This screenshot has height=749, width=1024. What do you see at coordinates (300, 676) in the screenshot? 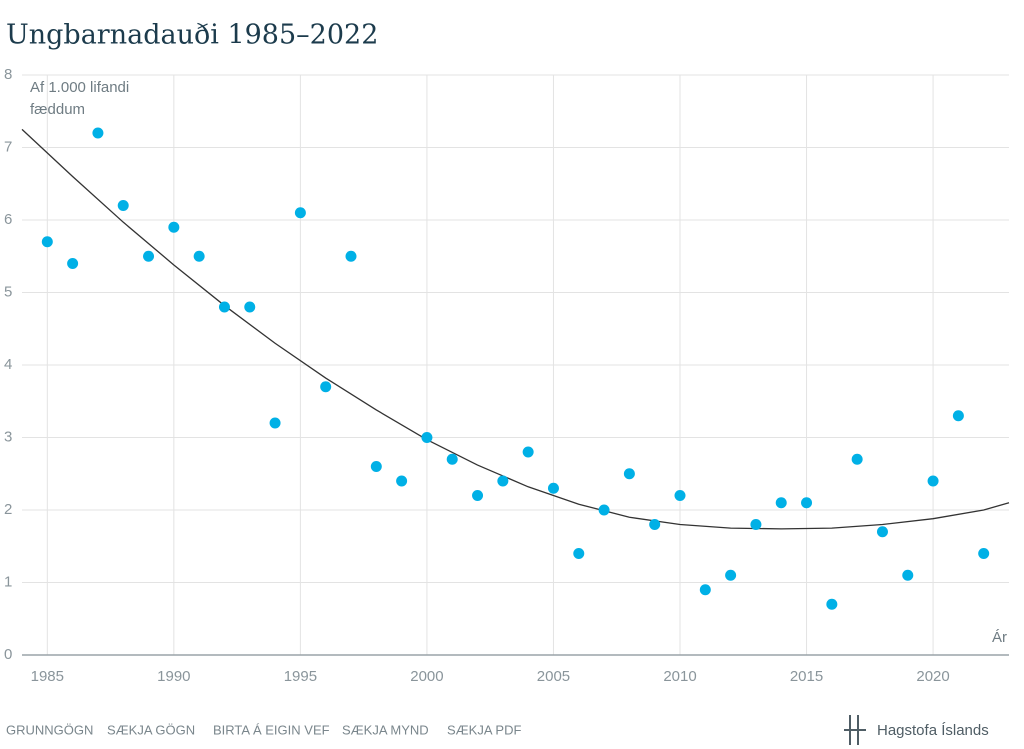
I see `x-tick-label: 1995` at bounding box center [300, 676].